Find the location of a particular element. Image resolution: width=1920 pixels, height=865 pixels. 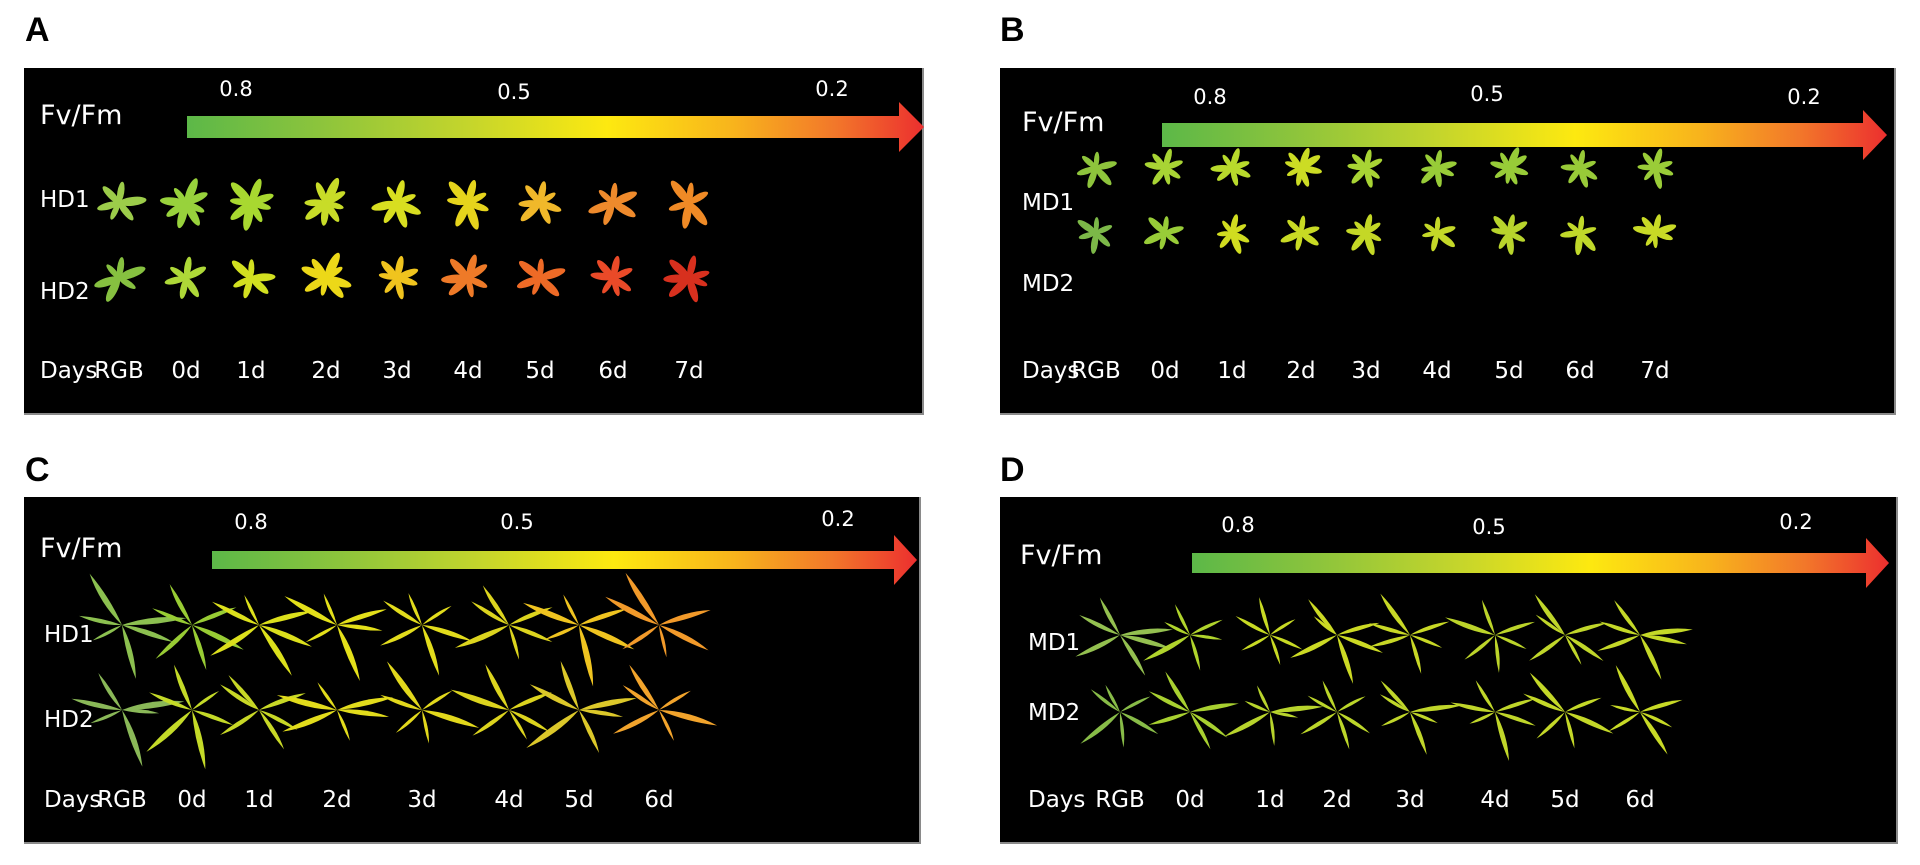

colorbar-tick-0.2: 0.2 is located at coordinates (832, 89).